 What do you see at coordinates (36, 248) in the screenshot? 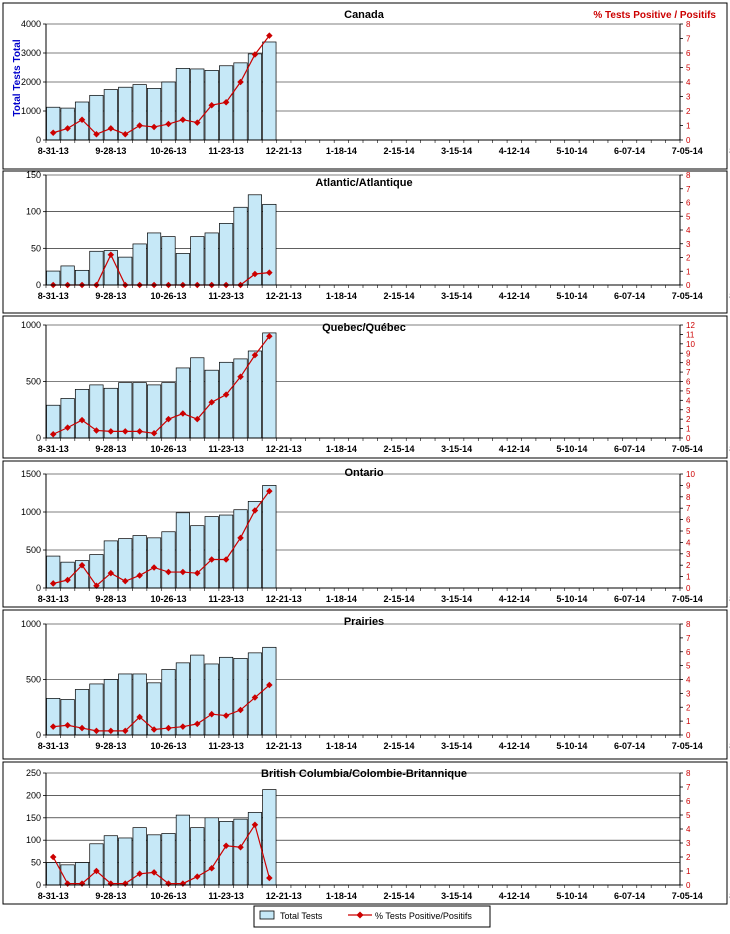
I see `left-tick-label: 50` at bounding box center [36, 248].